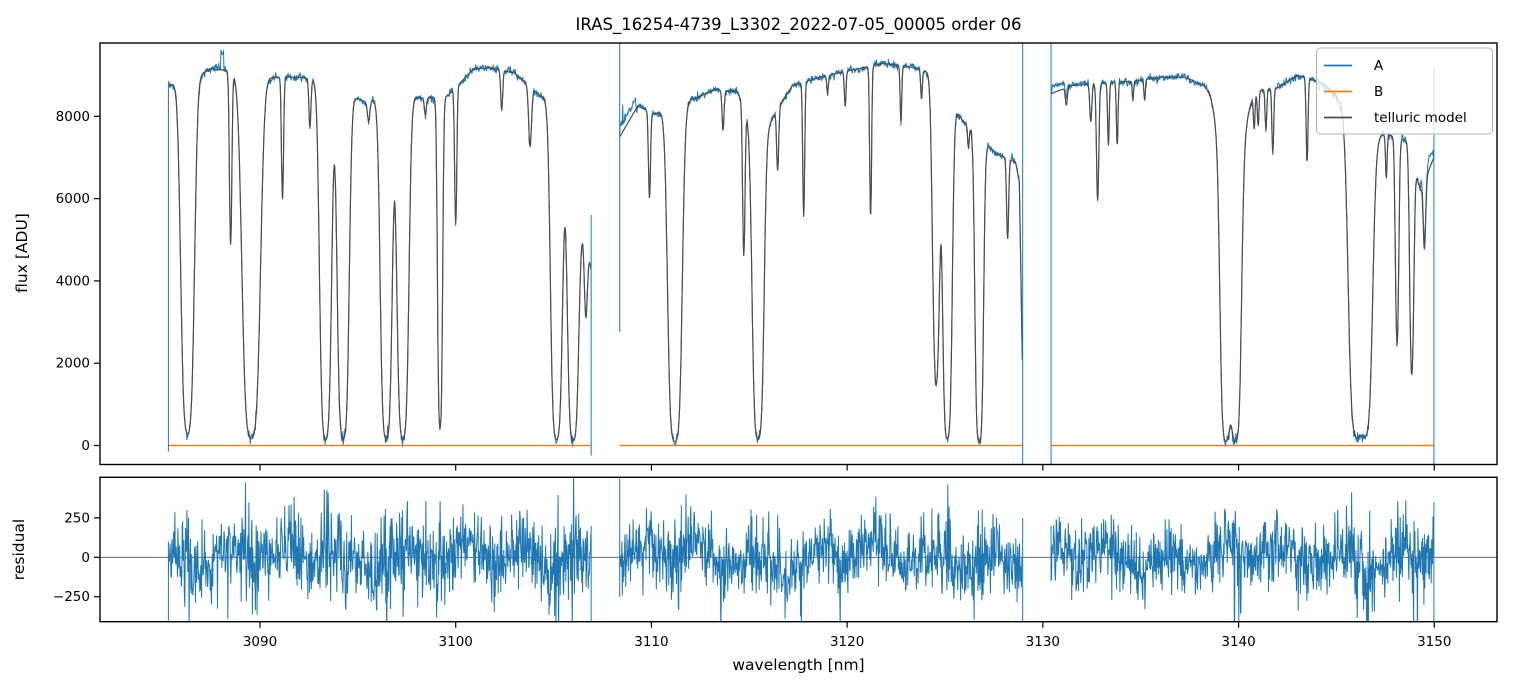  I want to click on flux-ytick-label: 8000, so click(73, 117).